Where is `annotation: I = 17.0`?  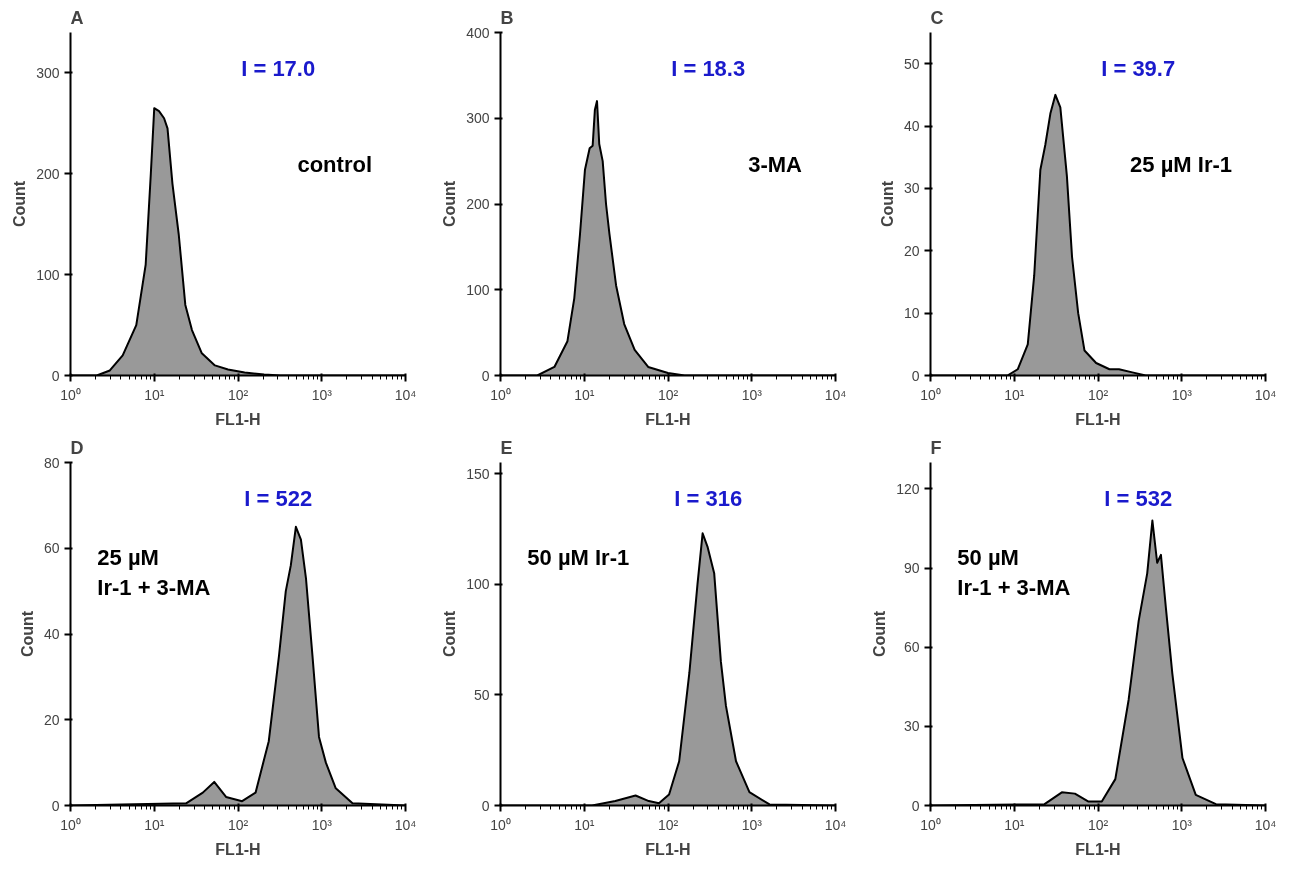
annotation: I = 17.0 is located at coordinates (278, 68).